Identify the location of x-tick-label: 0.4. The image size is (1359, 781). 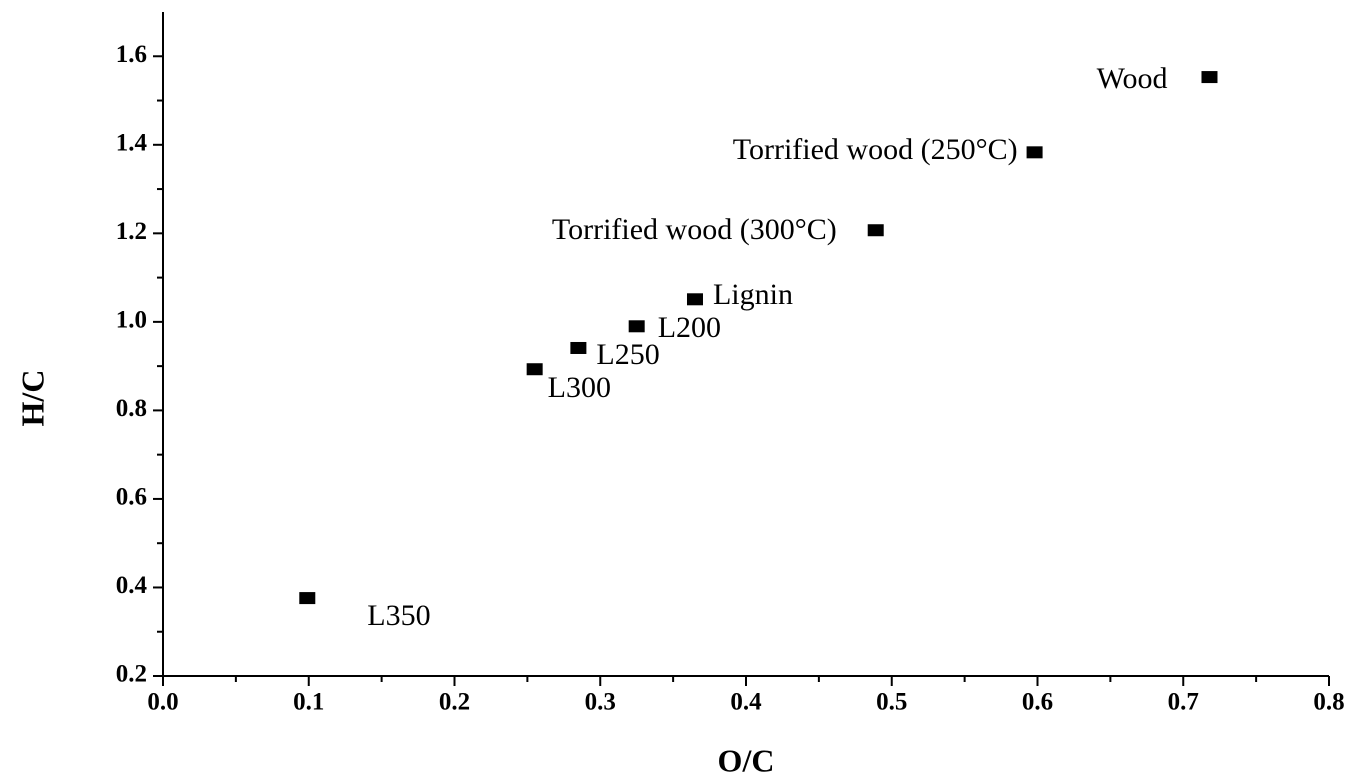
(746, 702).